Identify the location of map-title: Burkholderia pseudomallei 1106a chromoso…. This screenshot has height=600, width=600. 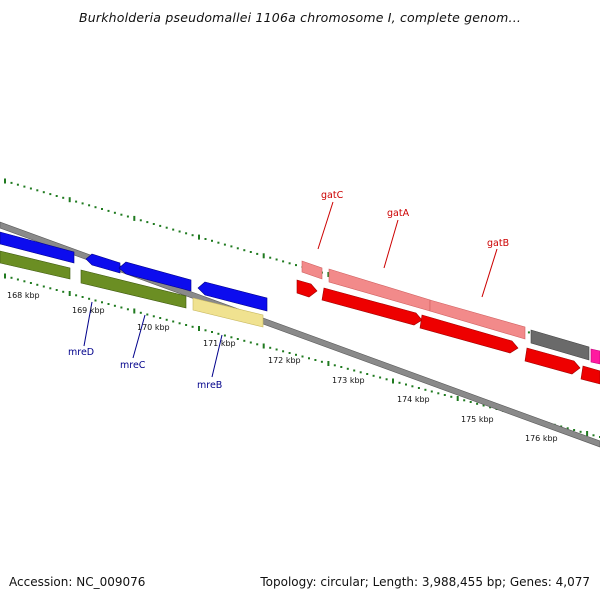
(300, 17).